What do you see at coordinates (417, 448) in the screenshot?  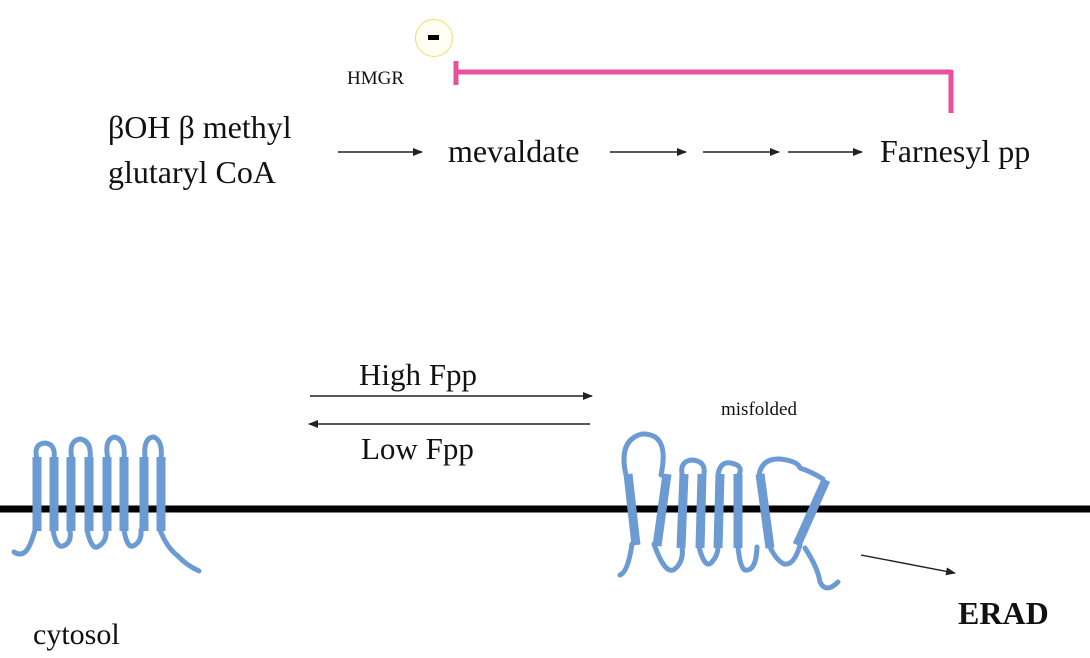 I see `low-fpp-label: Low Fpp` at bounding box center [417, 448].